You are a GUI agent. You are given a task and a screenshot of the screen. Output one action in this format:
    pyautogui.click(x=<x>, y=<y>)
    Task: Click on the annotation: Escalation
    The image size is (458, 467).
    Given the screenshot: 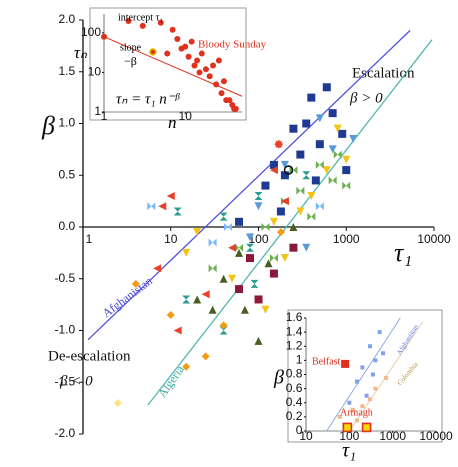 What is the action you would take?
    pyautogui.click(x=383, y=73)
    